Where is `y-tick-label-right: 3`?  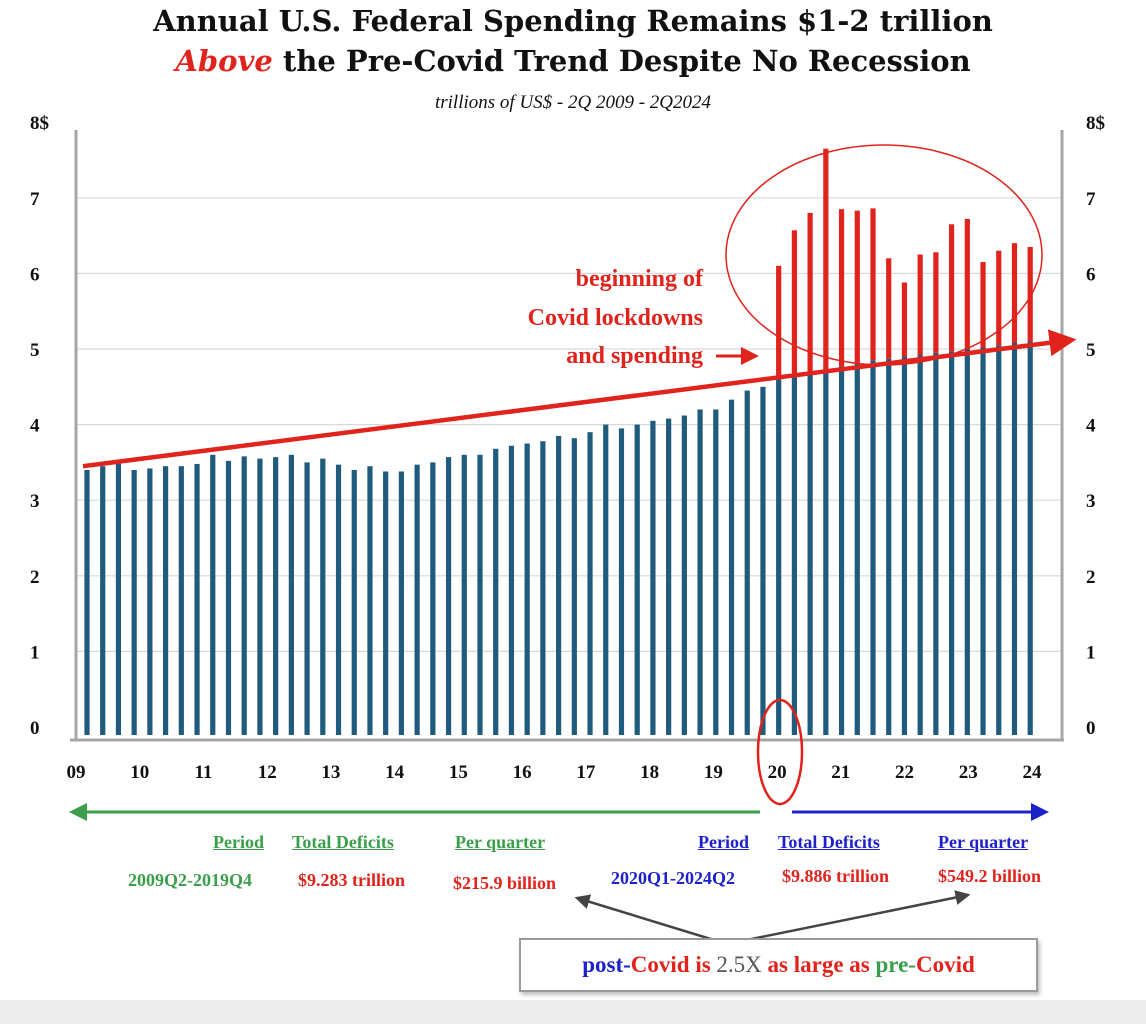
y-tick-label-right: 3 is located at coordinates (1091, 501).